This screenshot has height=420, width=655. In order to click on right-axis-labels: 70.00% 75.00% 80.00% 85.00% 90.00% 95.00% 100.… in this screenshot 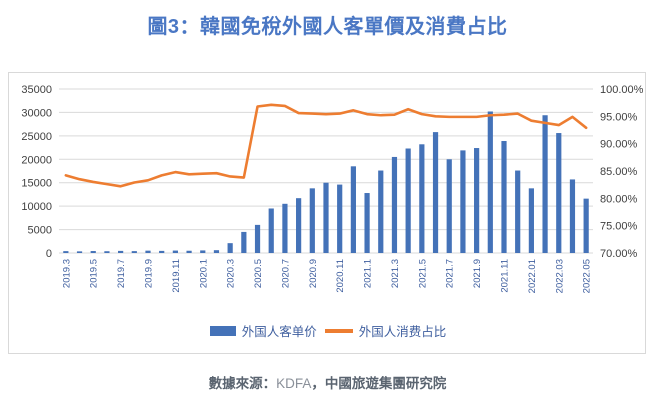, I will do `click(622, 172)`.